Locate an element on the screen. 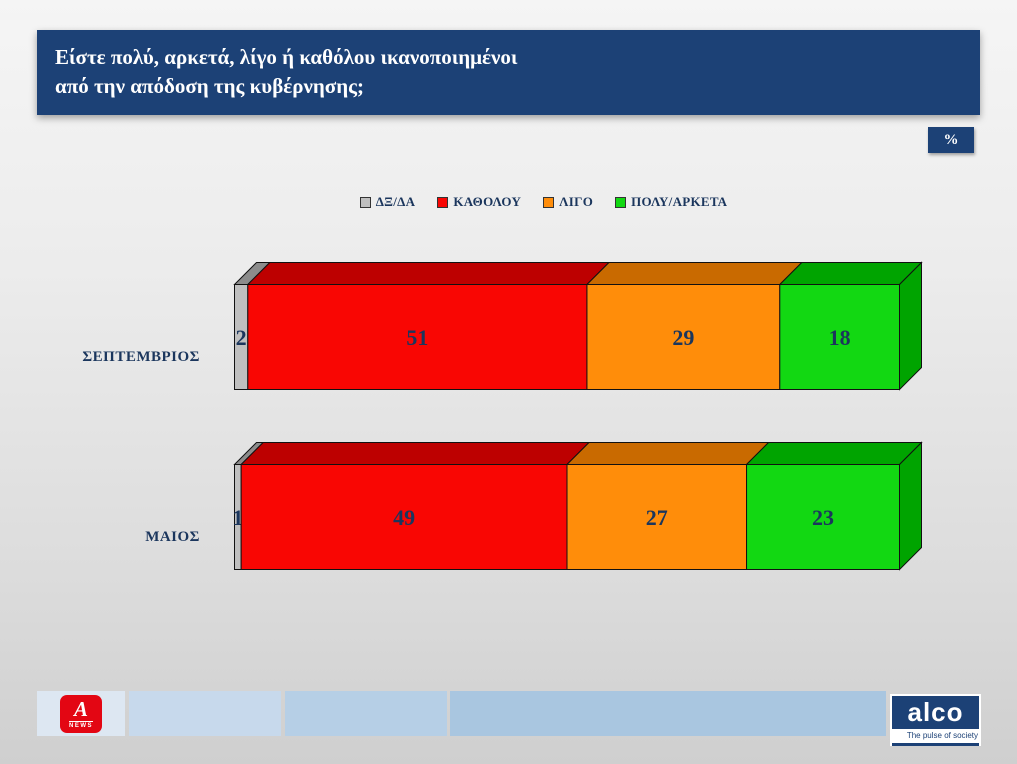  bar-value-label: 1 is located at coordinates (237, 517).